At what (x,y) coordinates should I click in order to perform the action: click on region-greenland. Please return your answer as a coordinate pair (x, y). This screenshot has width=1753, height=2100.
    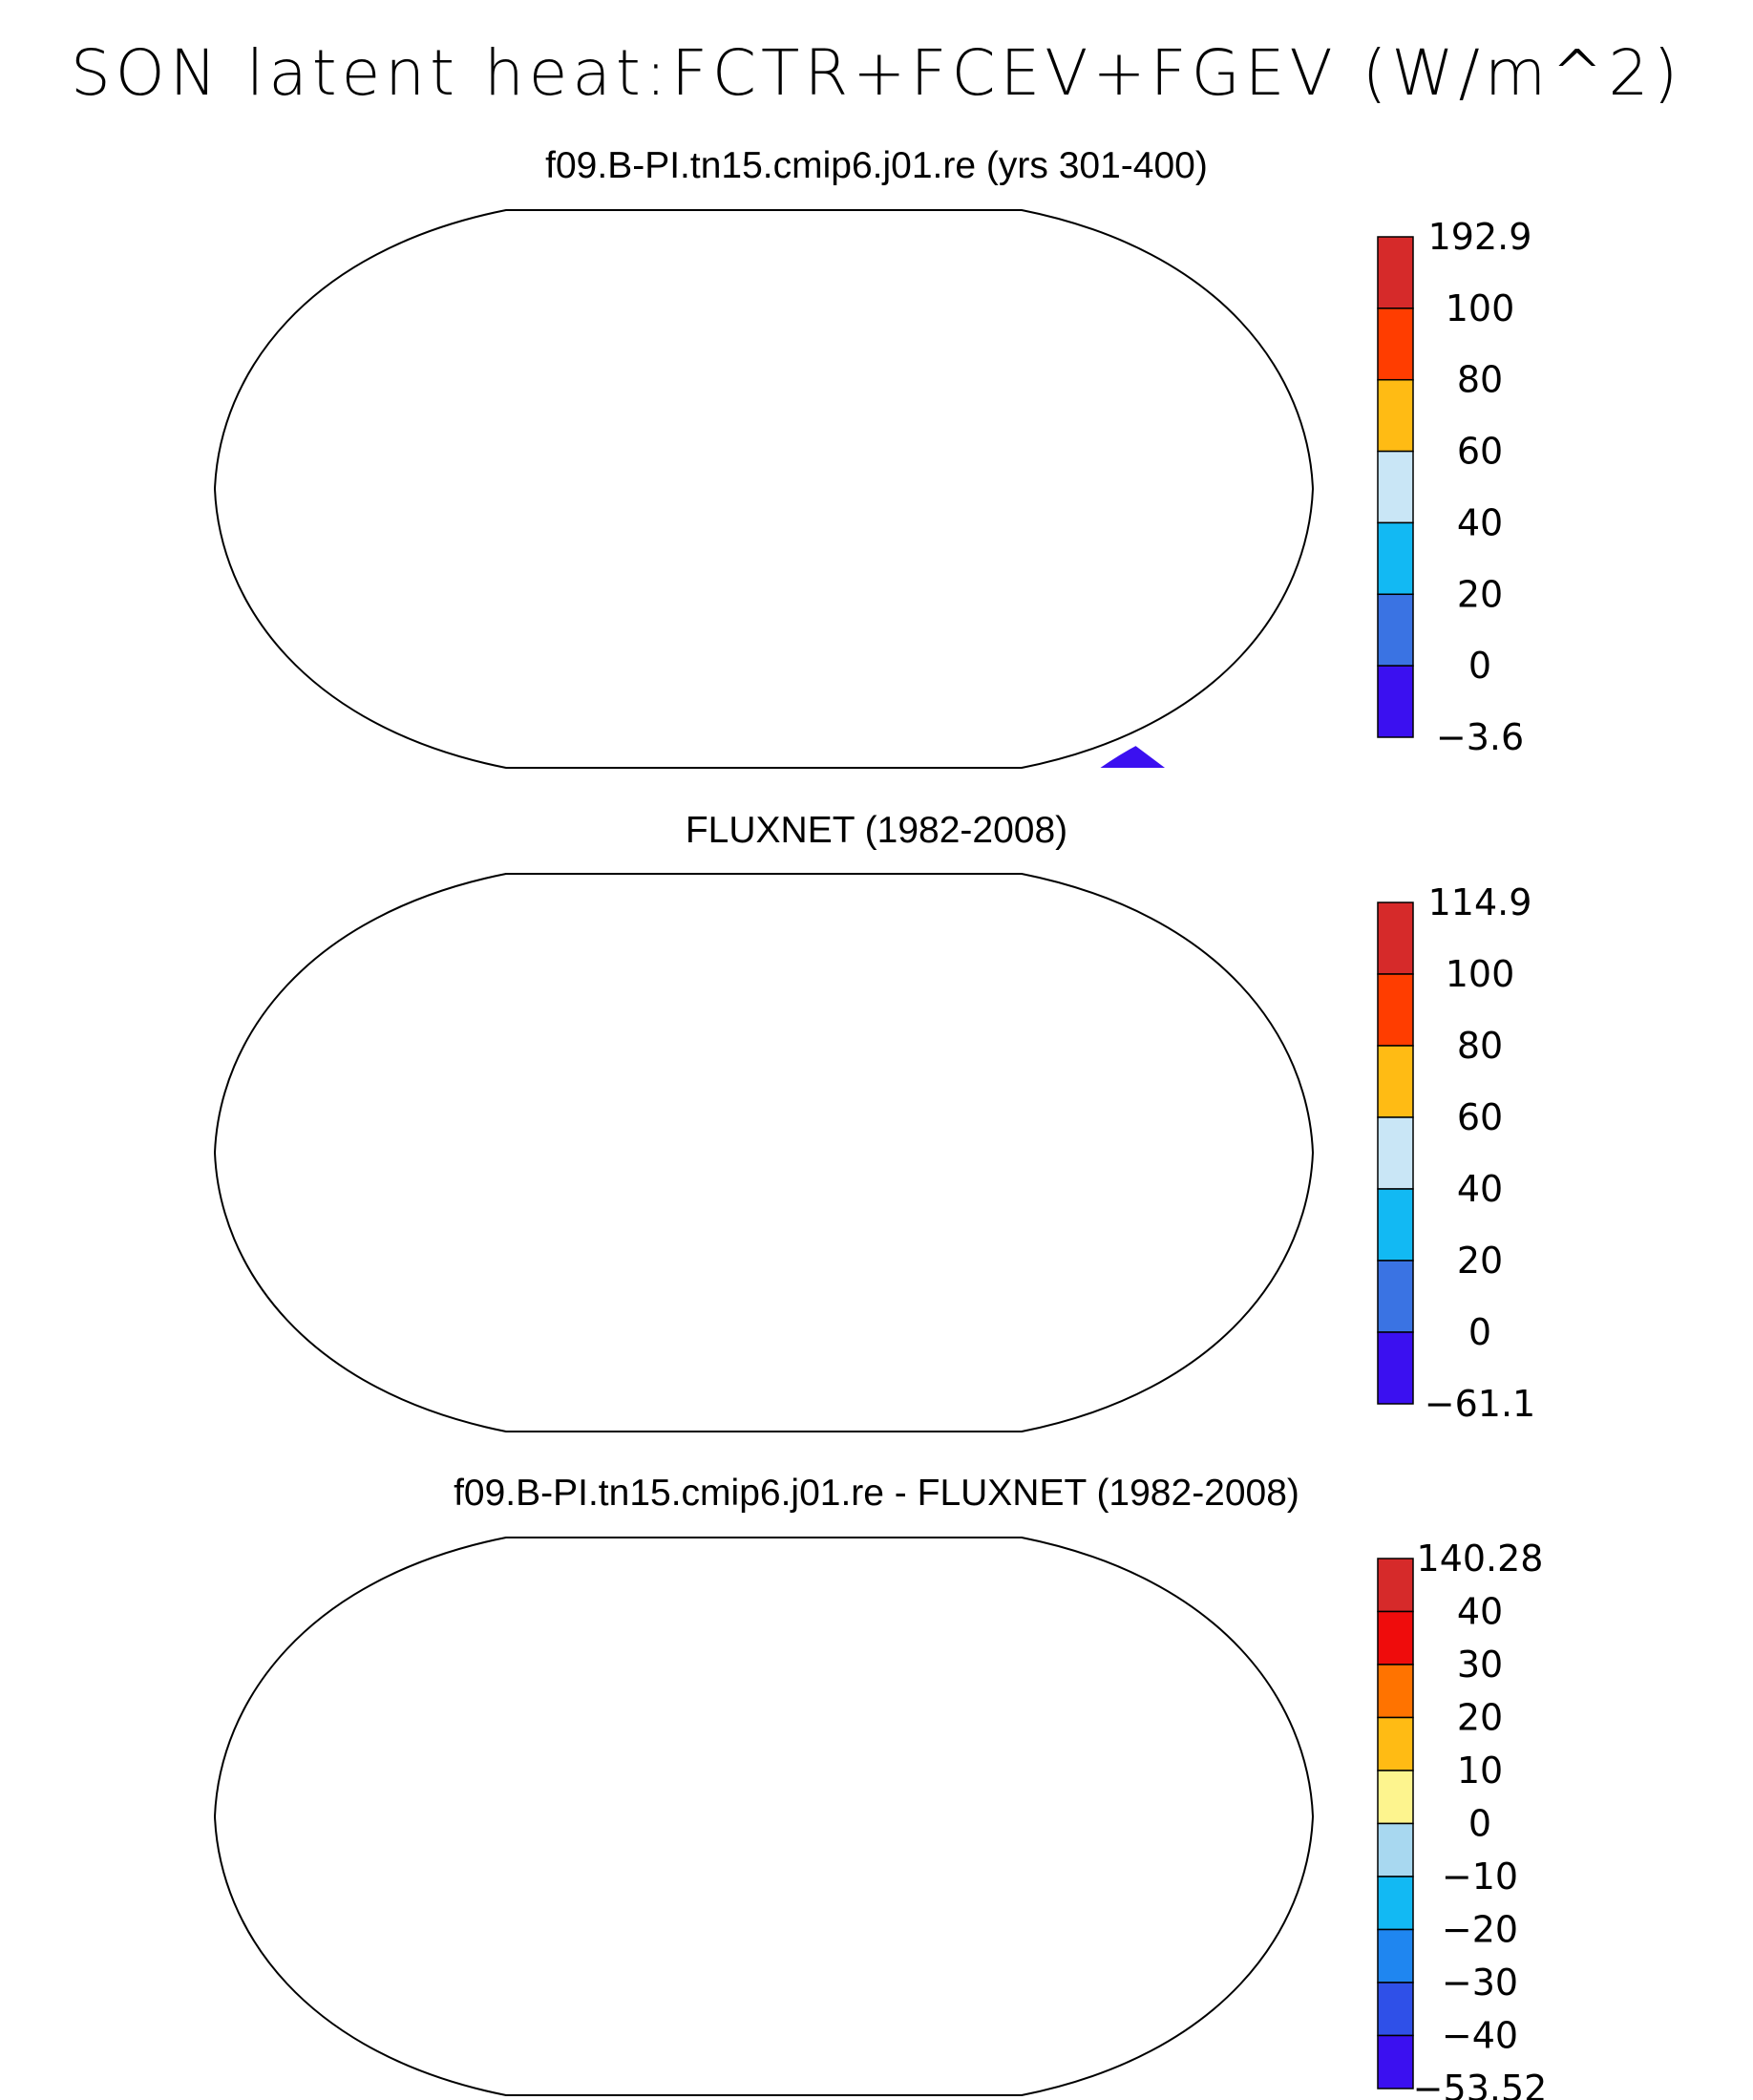
    Looking at the image, I should click on (697, 248).